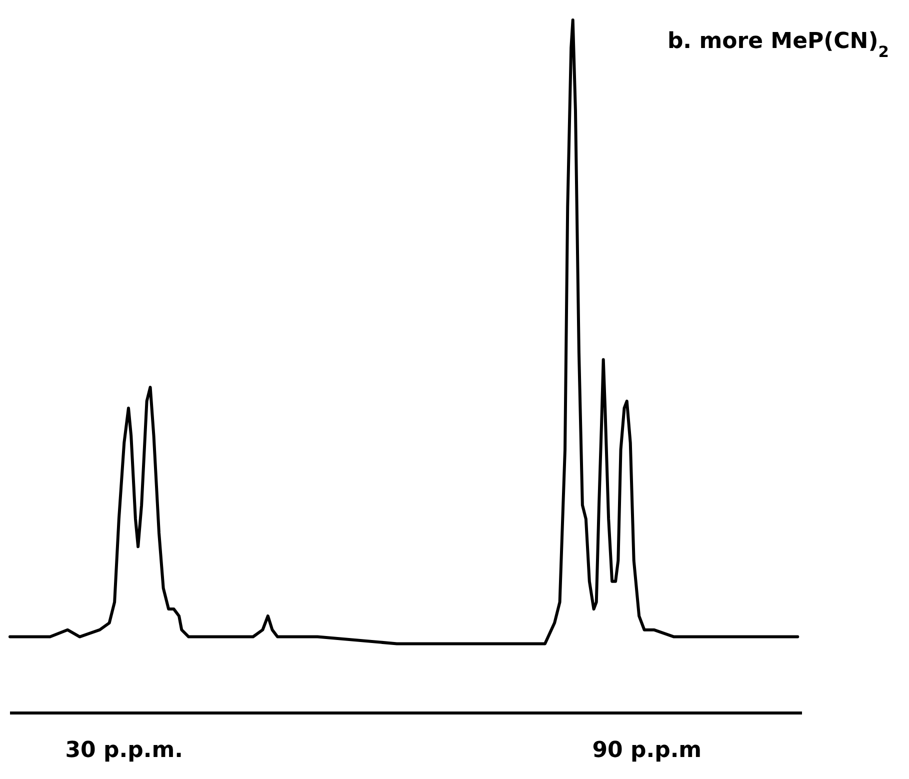 This screenshot has height=779, width=909. What do you see at coordinates (778, 45) in the screenshot?
I see `text: b. more MeP(CN)$_{2}$` at bounding box center [778, 45].